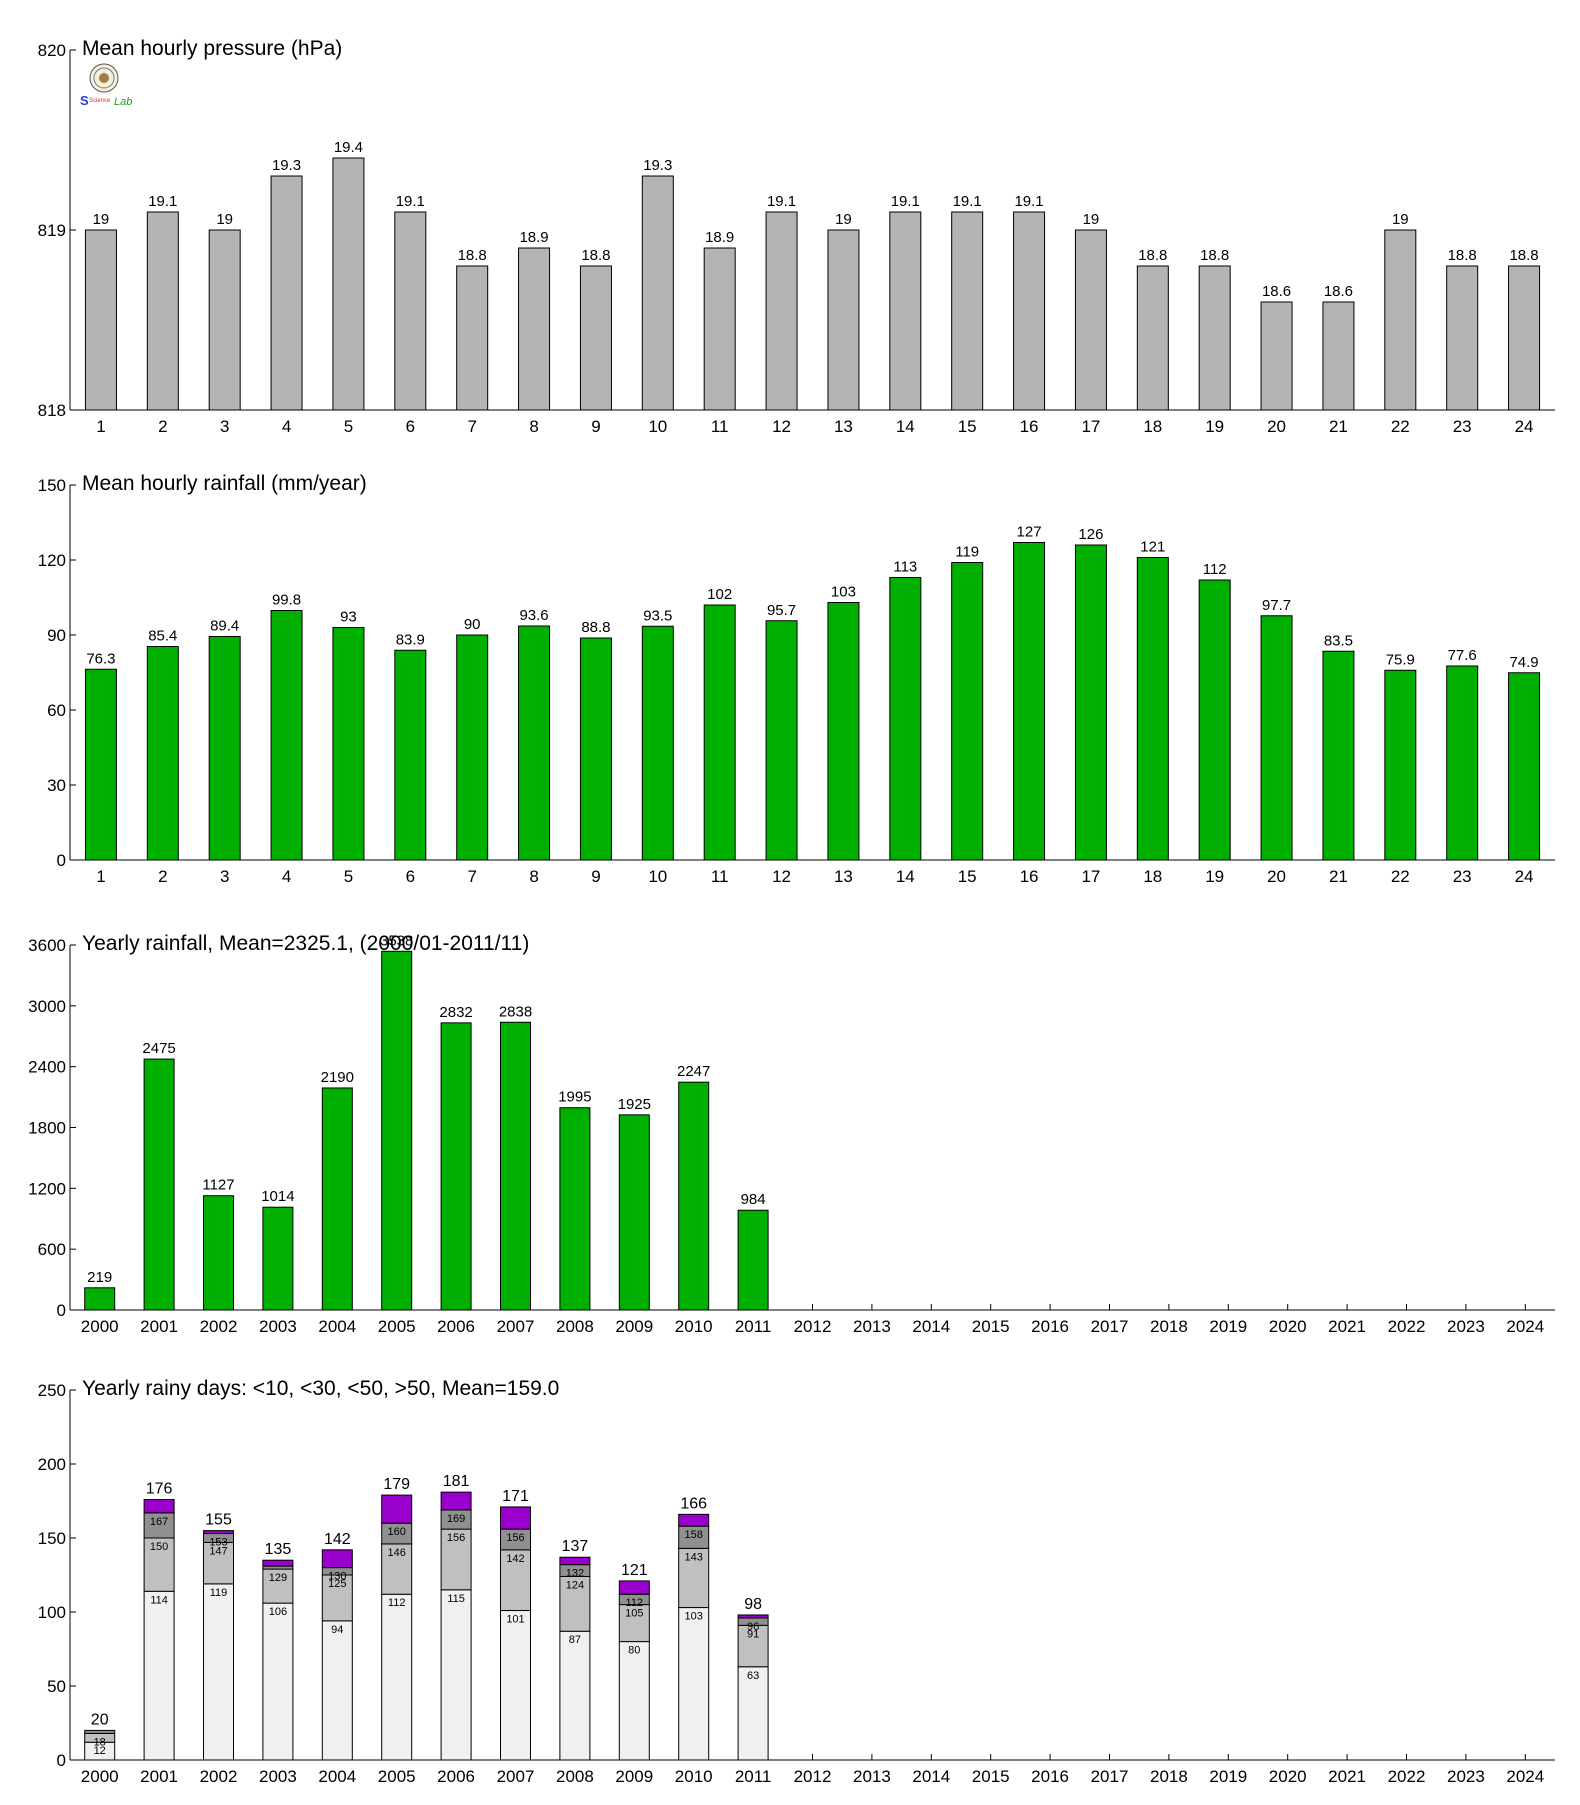 The width and height of the screenshot is (1580, 1805). What do you see at coordinates (397, 1326) in the screenshot?
I see `x-tick-label: 2005` at bounding box center [397, 1326].